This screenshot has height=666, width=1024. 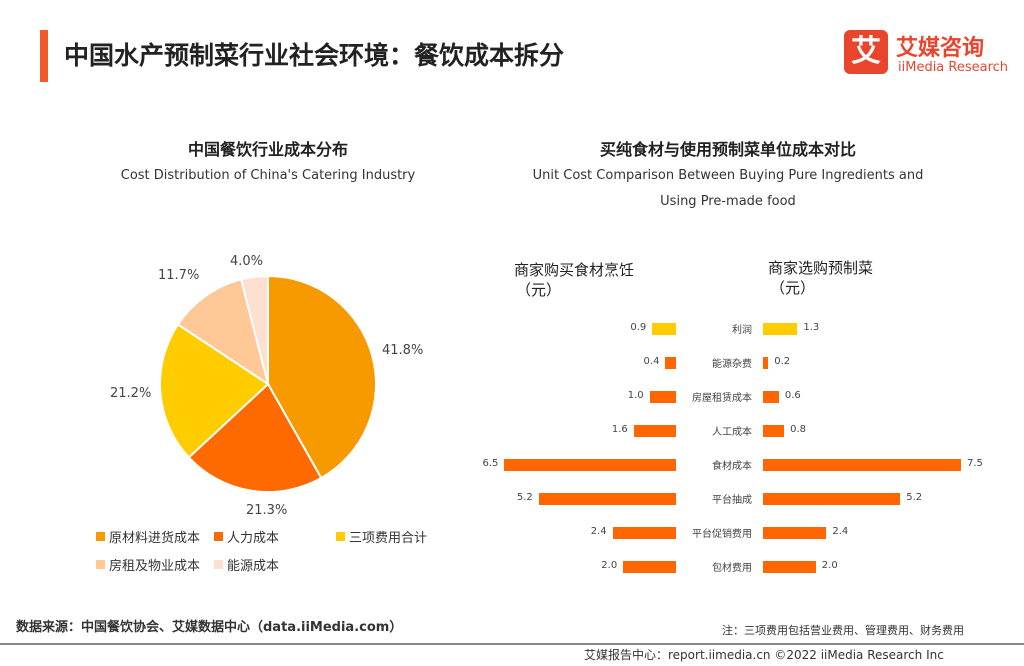 What do you see at coordinates (742, 330) in the screenshot?
I see `bar-category-label: 利润` at bounding box center [742, 330].